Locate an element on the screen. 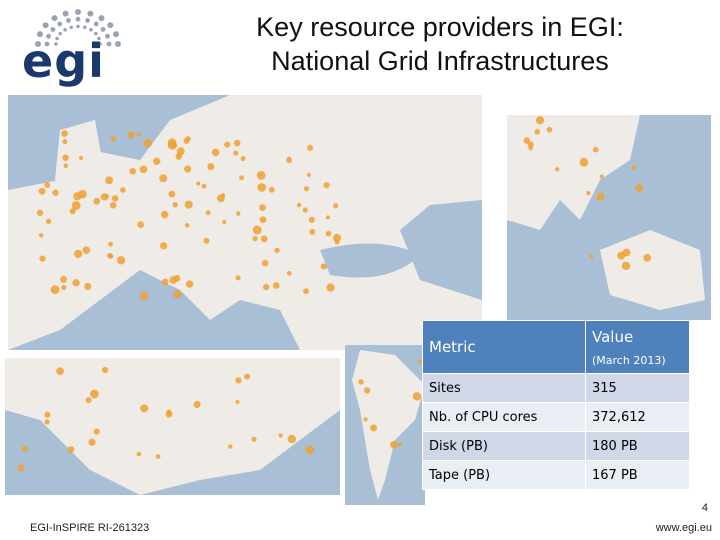 The height and width of the screenshot is (540, 720). header-value: Value is located at coordinates (613, 336).